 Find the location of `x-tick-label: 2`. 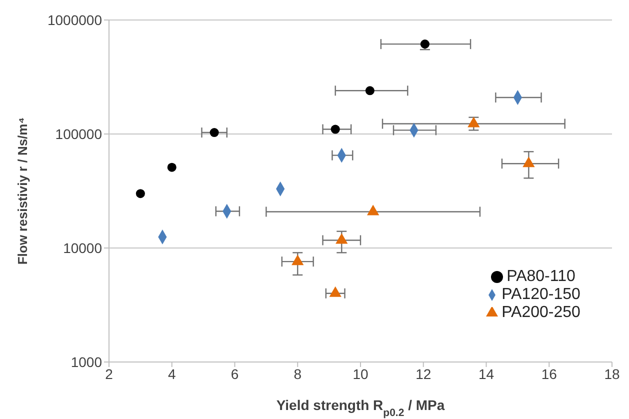

x-tick-label: 2 is located at coordinates (109, 374).